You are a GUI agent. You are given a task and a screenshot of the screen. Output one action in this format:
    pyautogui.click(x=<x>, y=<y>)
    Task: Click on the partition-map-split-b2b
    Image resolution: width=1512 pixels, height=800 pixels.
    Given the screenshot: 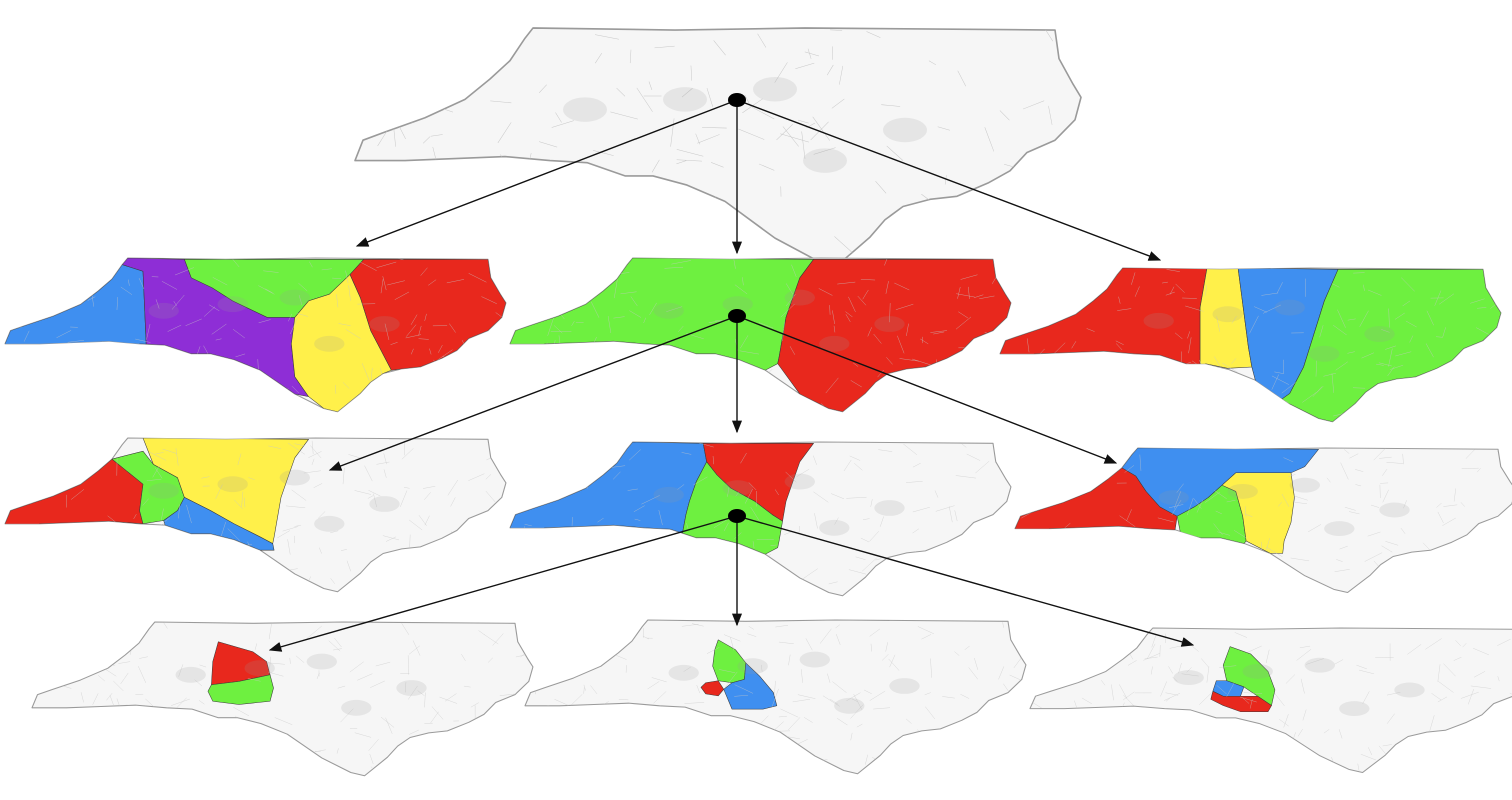 What is the action you would take?
    pyautogui.click(x=775, y=697)
    